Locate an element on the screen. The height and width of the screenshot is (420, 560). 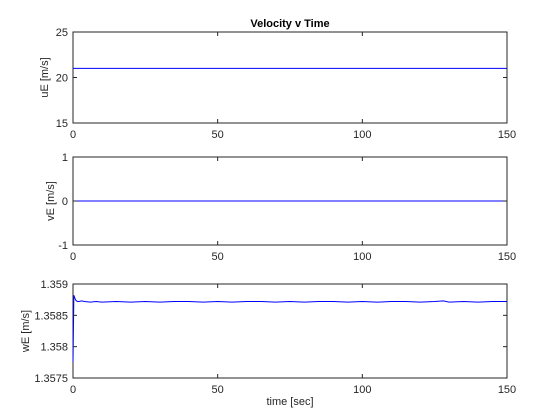
y-tick-label-we-0: 1.3575 is located at coordinates (51, 379).